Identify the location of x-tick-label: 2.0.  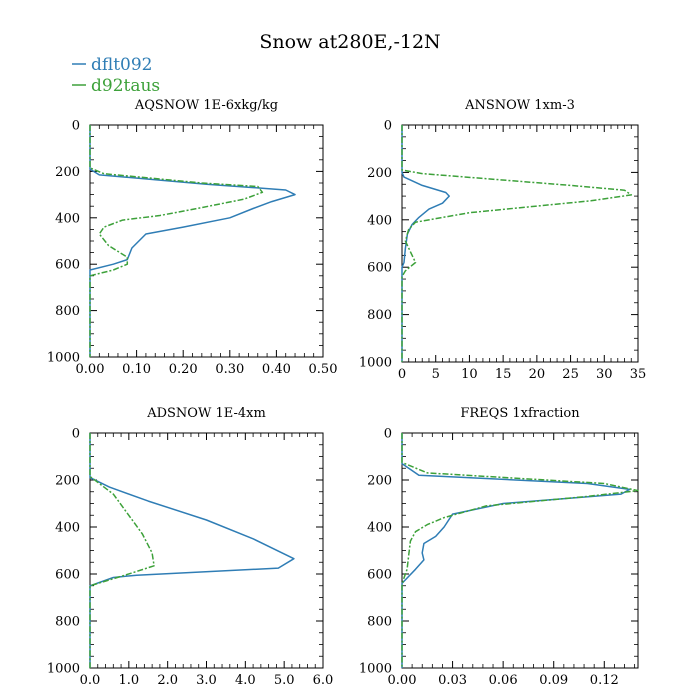
(167, 680).